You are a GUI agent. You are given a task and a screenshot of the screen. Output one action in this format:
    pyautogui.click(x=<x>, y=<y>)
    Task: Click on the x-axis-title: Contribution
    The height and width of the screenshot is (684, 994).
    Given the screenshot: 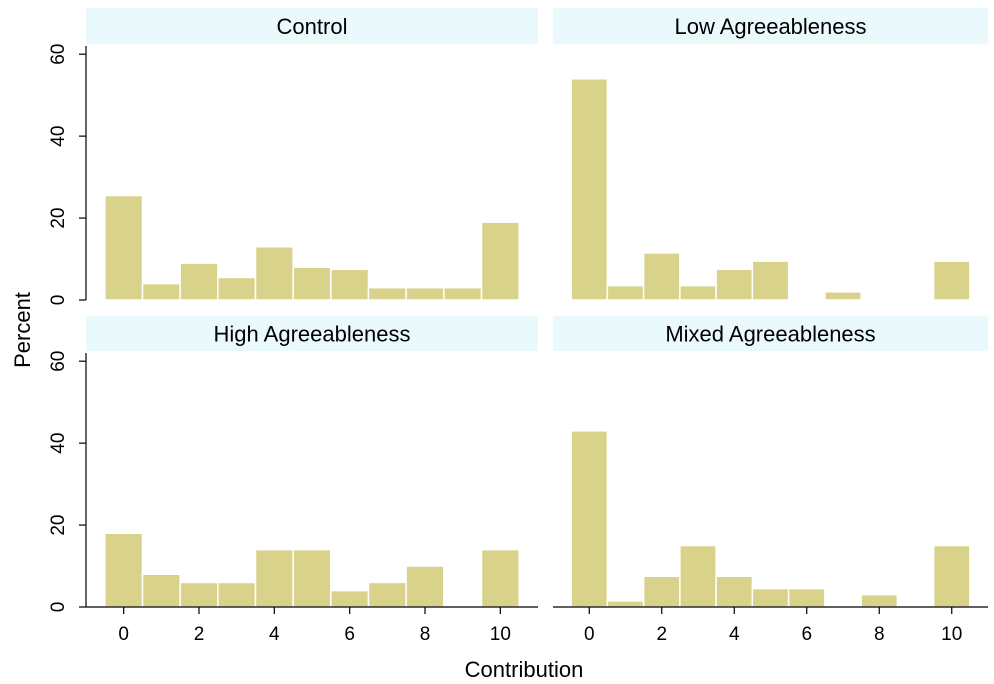 What is the action you would take?
    pyautogui.click(x=524, y=669)
    